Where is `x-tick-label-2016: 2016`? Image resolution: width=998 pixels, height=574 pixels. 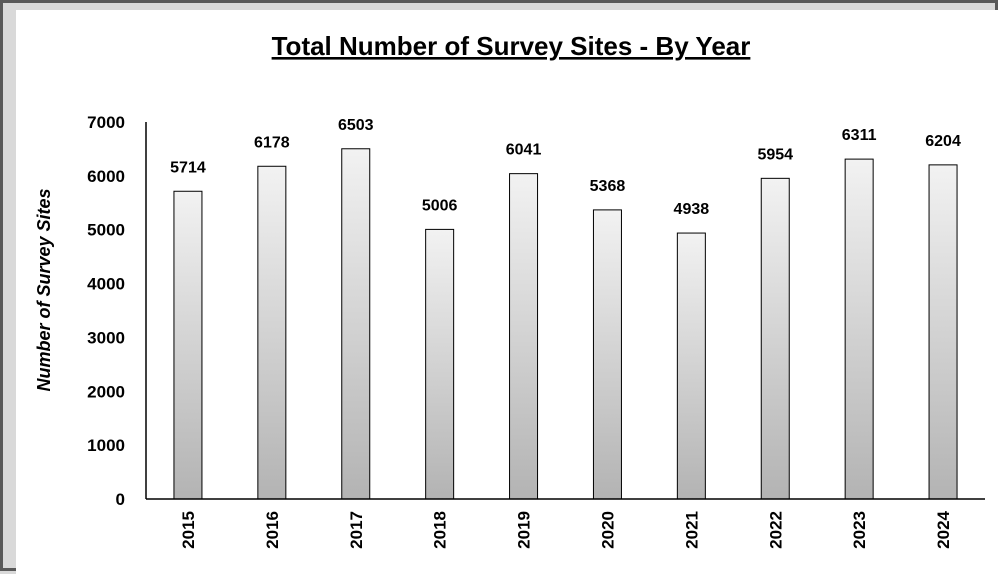
x-tick-label-2016: 2016 is located at coordinates (272, 530).